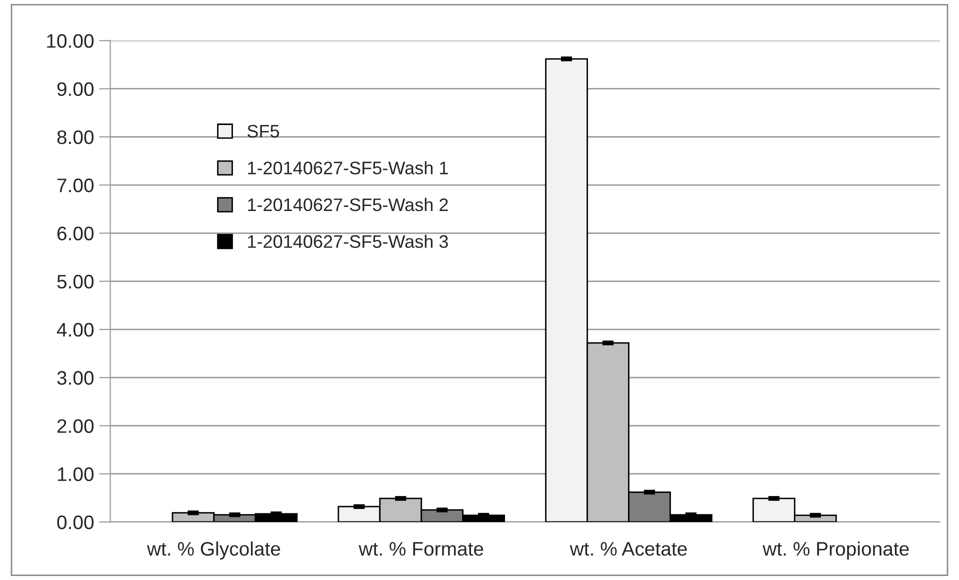 Image resolution: width=959 pixels, height=580 pixels. I want to click on x-tick-label: wt. % Glycolate, so click(213, 550).